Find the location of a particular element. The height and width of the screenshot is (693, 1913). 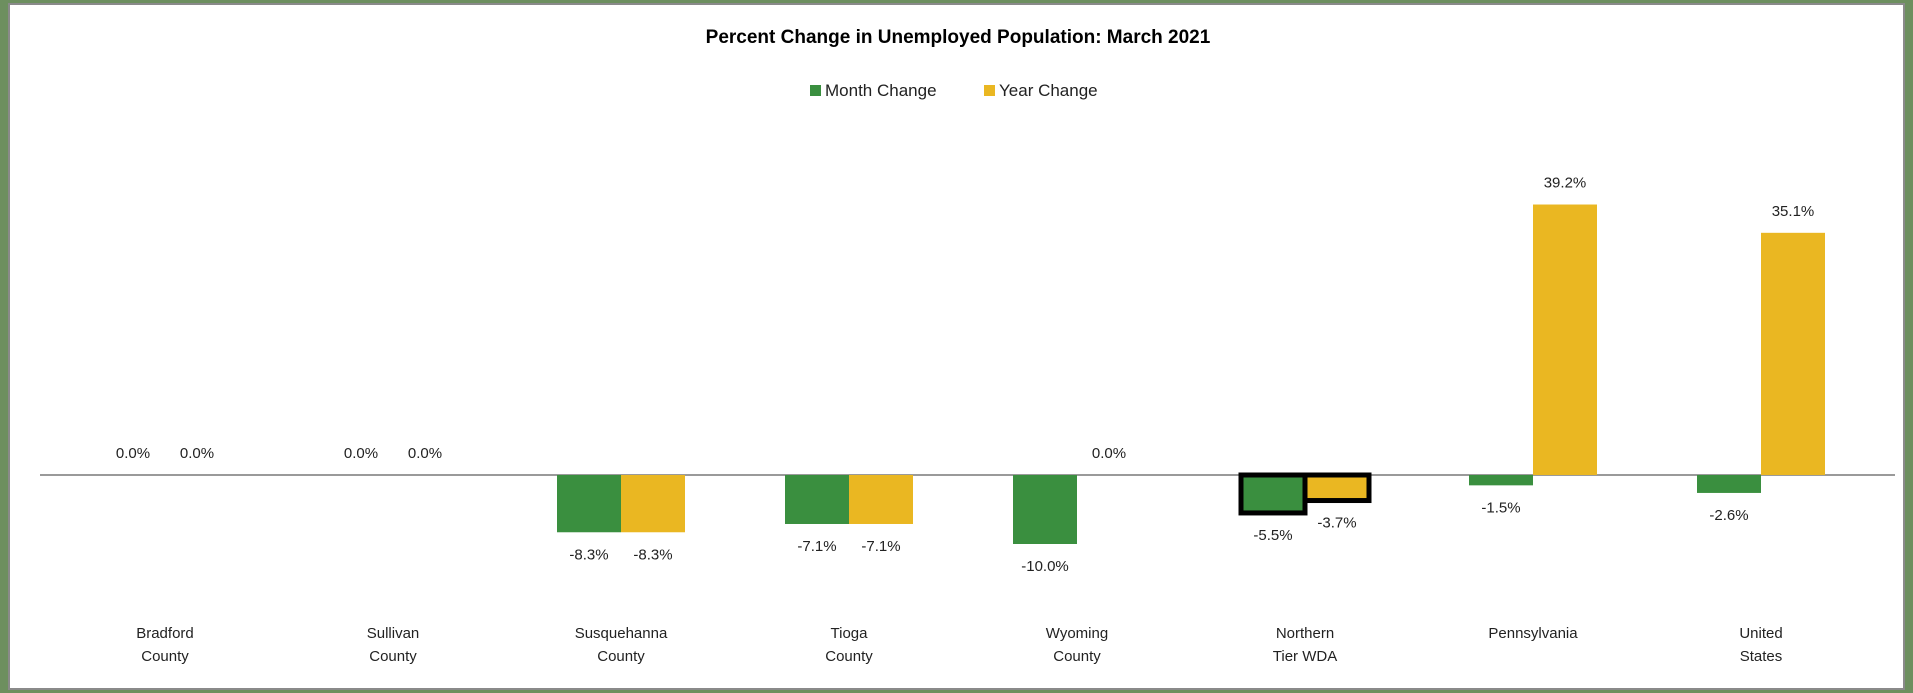

legend-label: Month Change is located at coordinates (881, 90).